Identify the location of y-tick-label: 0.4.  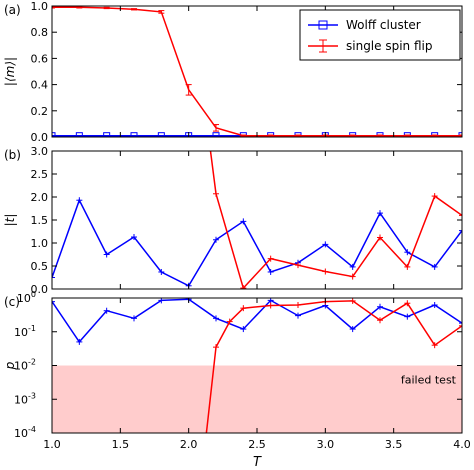
(40, 85).